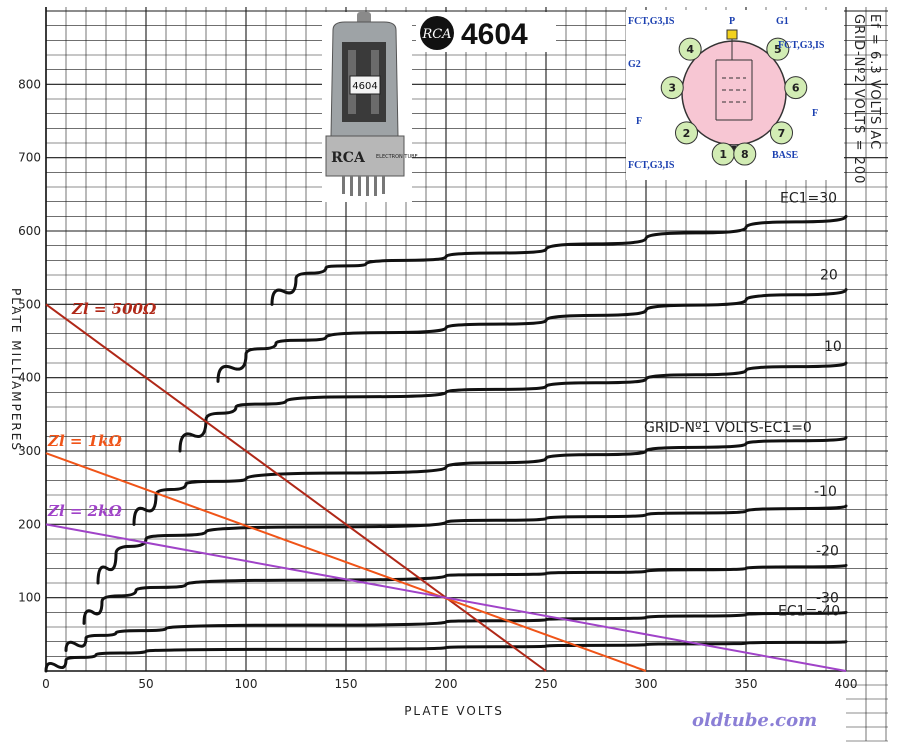 The width and height of the screenshot is (900, 750). I want to click on x-tick-label: 0, so click(46, 684).